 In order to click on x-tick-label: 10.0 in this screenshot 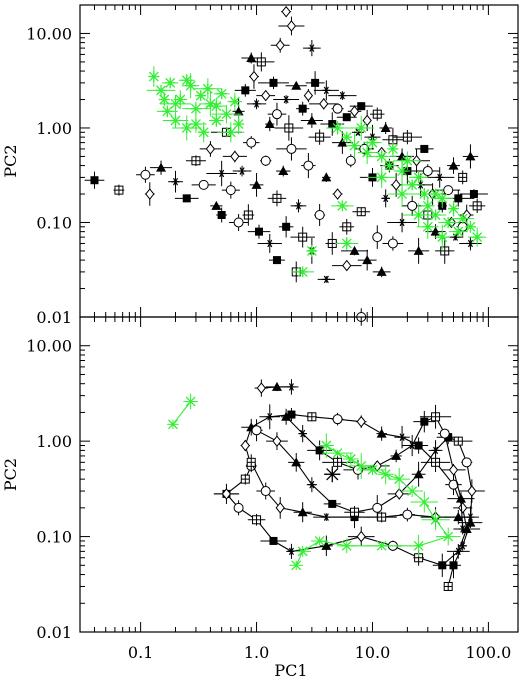, I will do `click(373, 652)`.